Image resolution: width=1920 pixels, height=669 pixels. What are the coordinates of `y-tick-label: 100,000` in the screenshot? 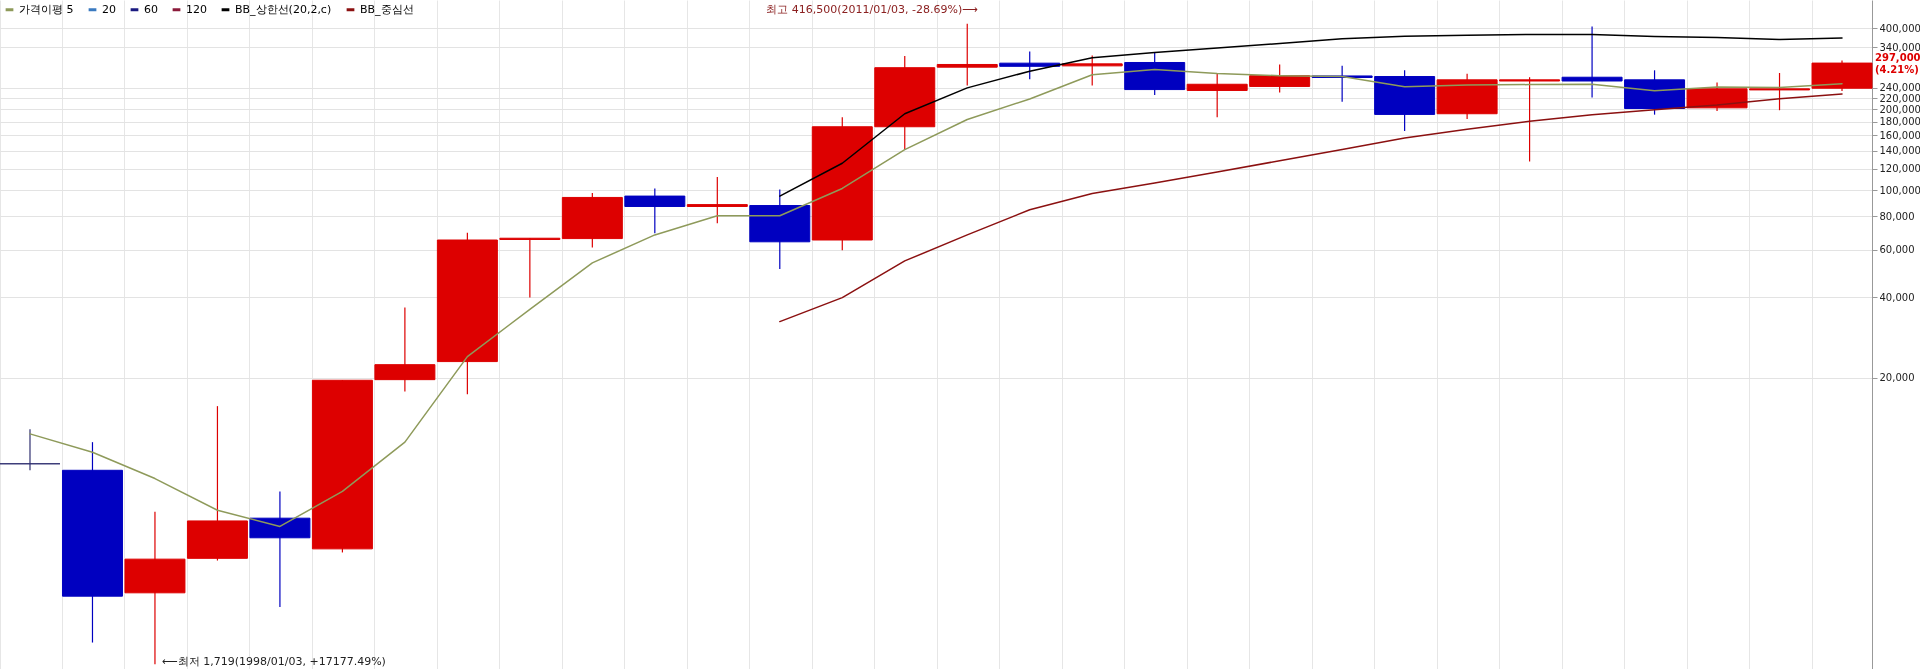 It's located at (1899, 190).